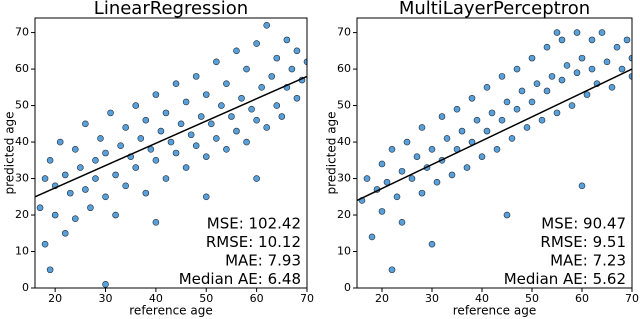 The width and height of the screenshot is (640, 319). What do you see at coordinates (532, 298) in the screenshot?
I see `x-tick-label: 50` at bounding box center [532, 298].